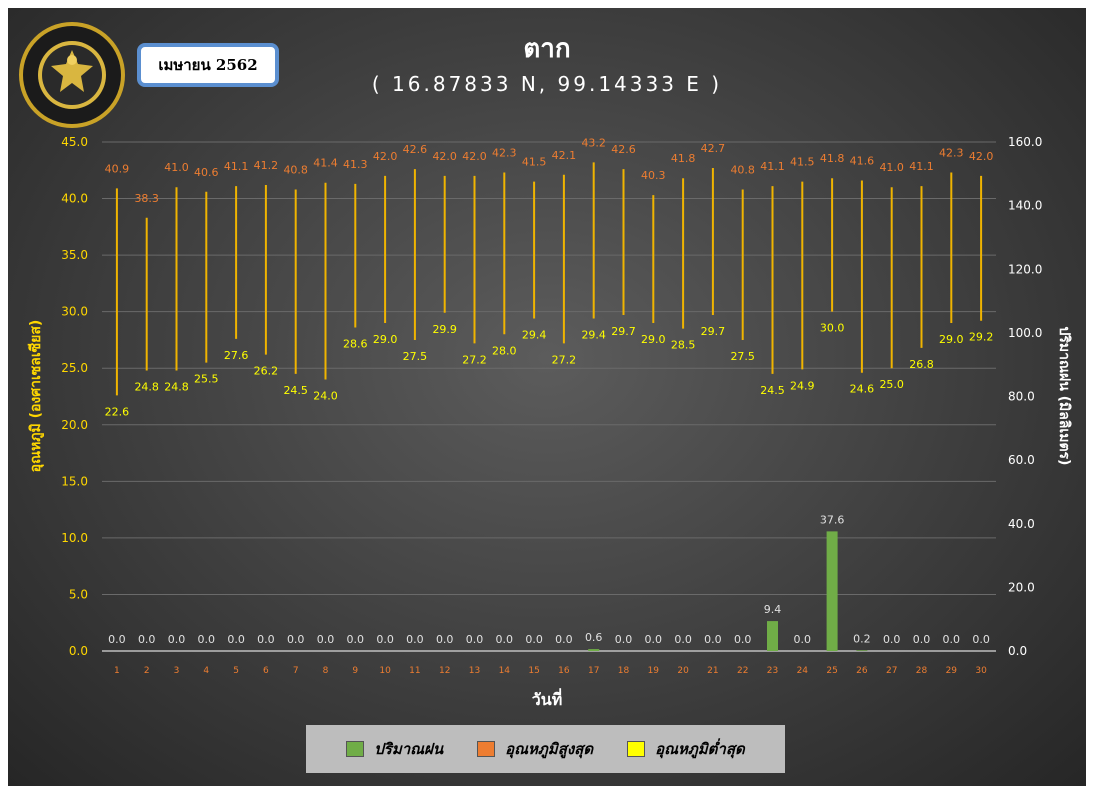  I want to click on left-axis-tick-label: 40.0, so click(74, 199).